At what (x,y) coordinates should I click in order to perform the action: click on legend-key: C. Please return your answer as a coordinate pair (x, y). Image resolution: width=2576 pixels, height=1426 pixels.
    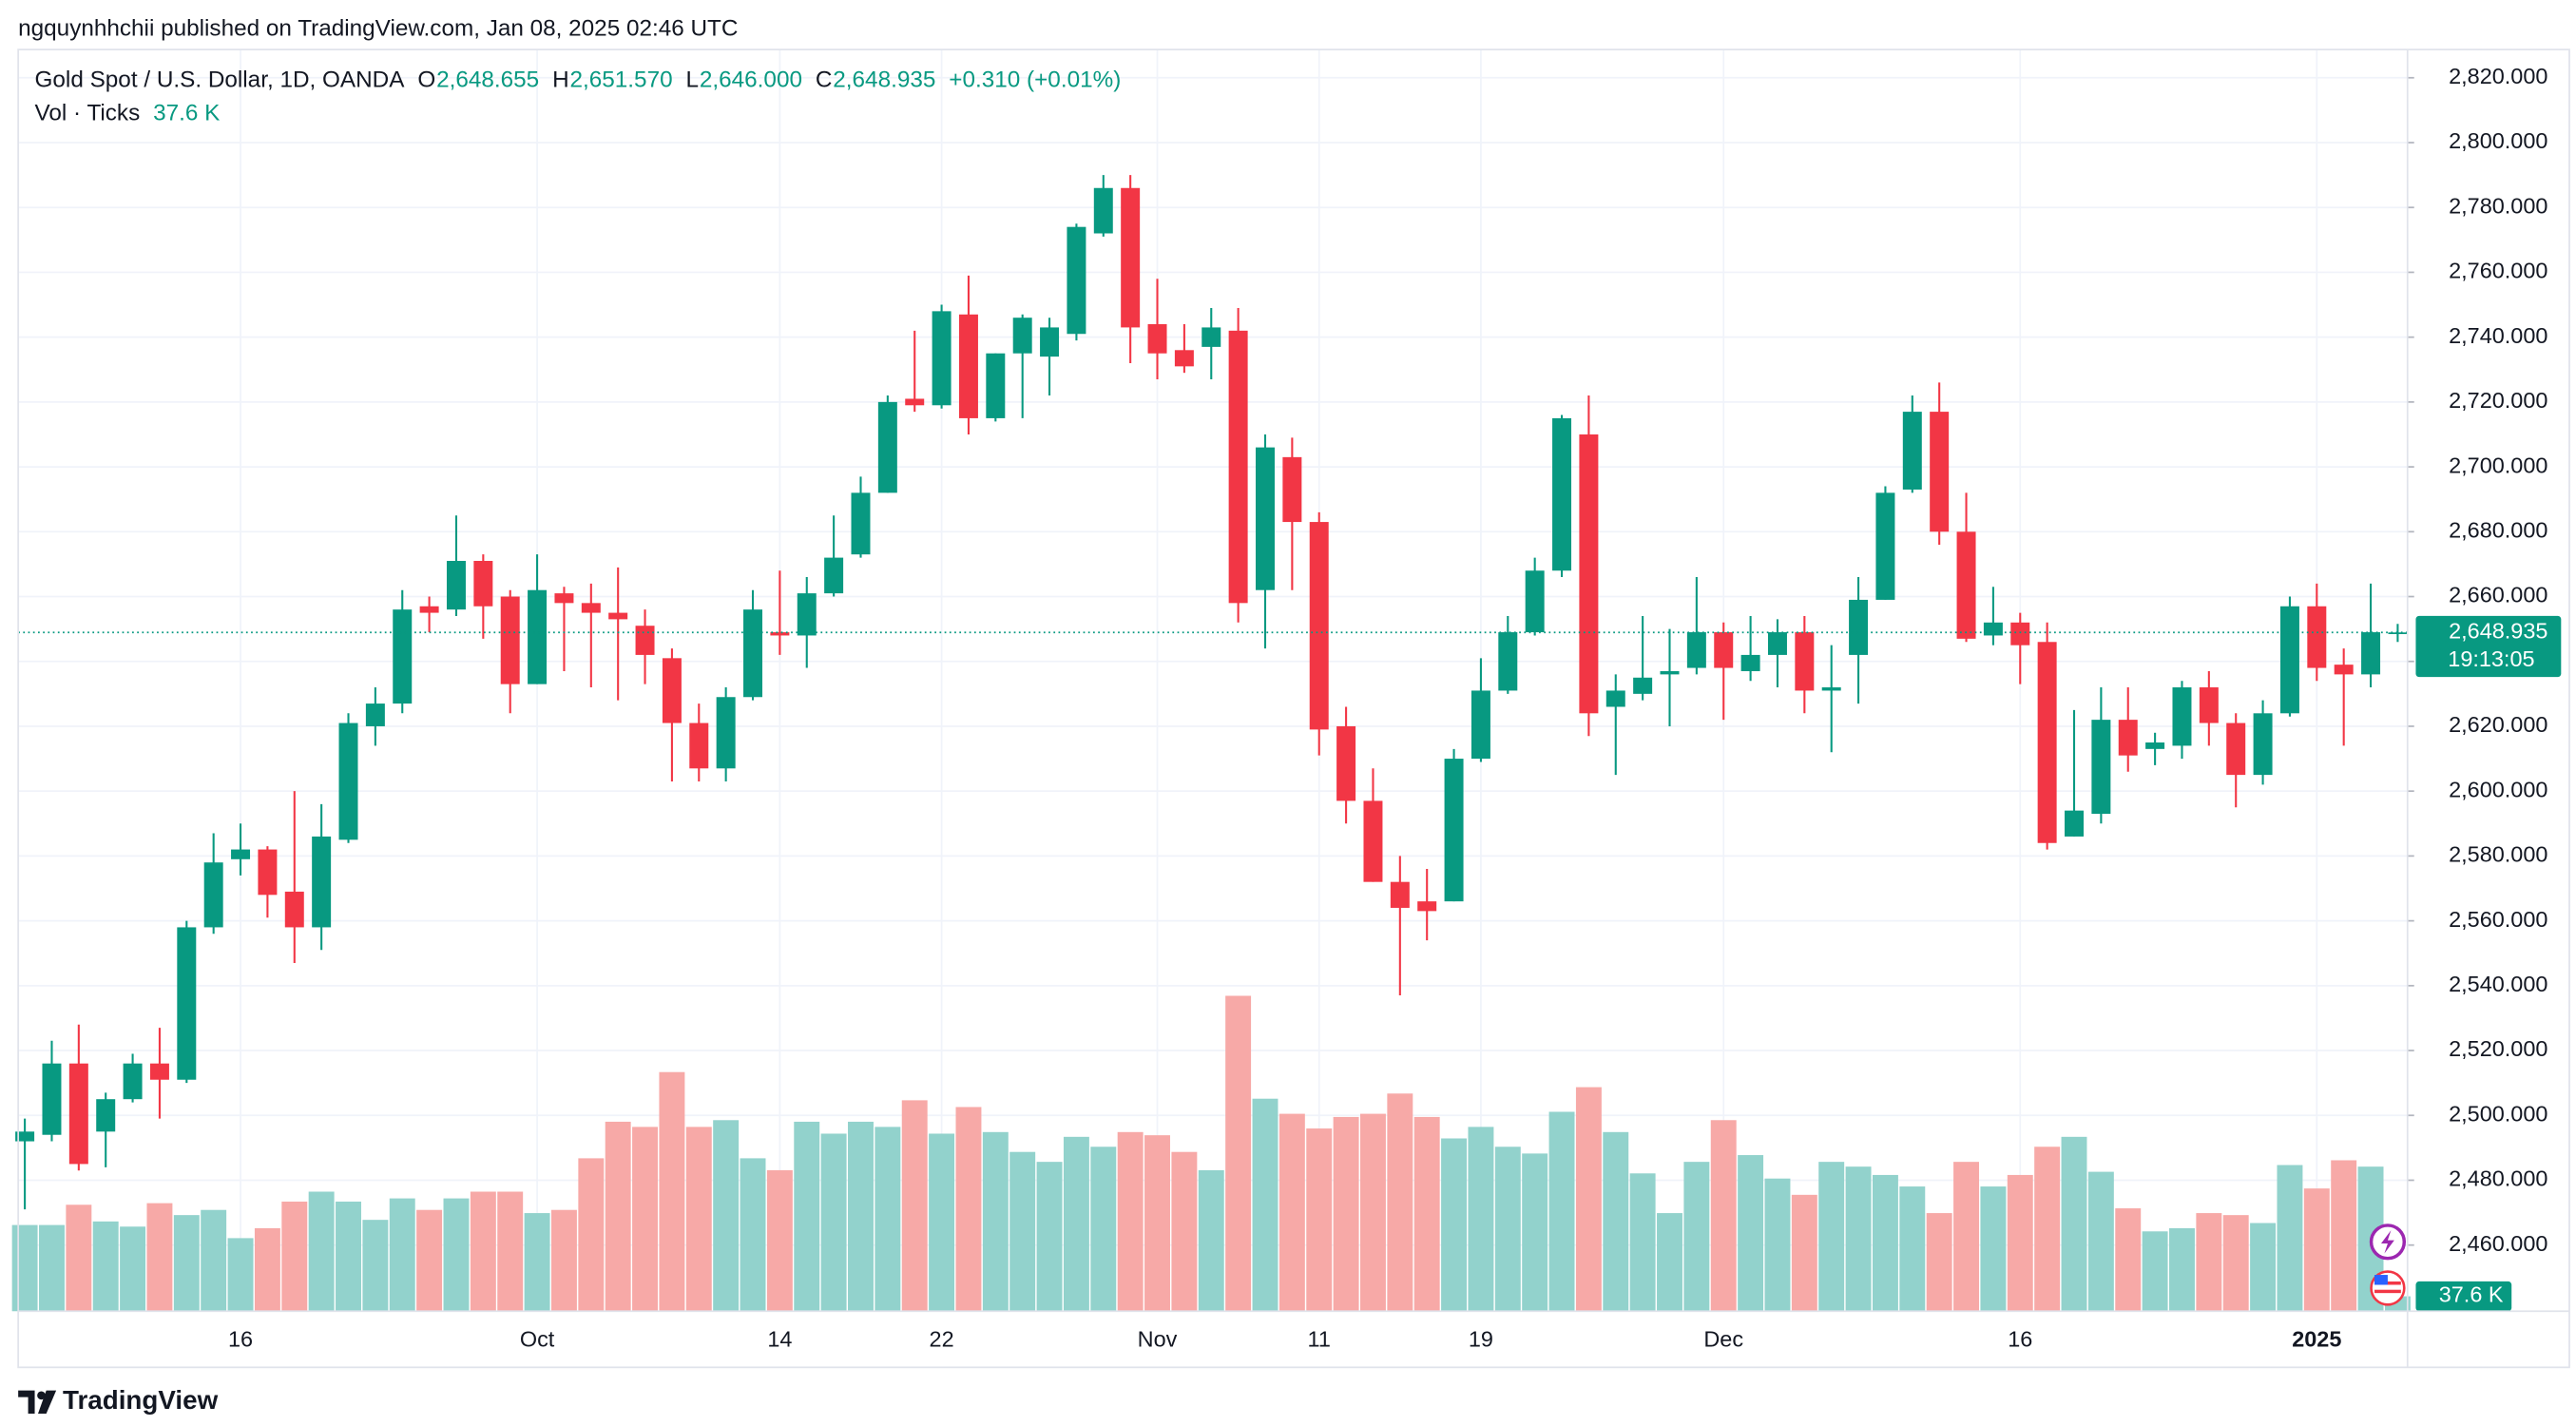
    Looking at the image, I should click on (824, 80).